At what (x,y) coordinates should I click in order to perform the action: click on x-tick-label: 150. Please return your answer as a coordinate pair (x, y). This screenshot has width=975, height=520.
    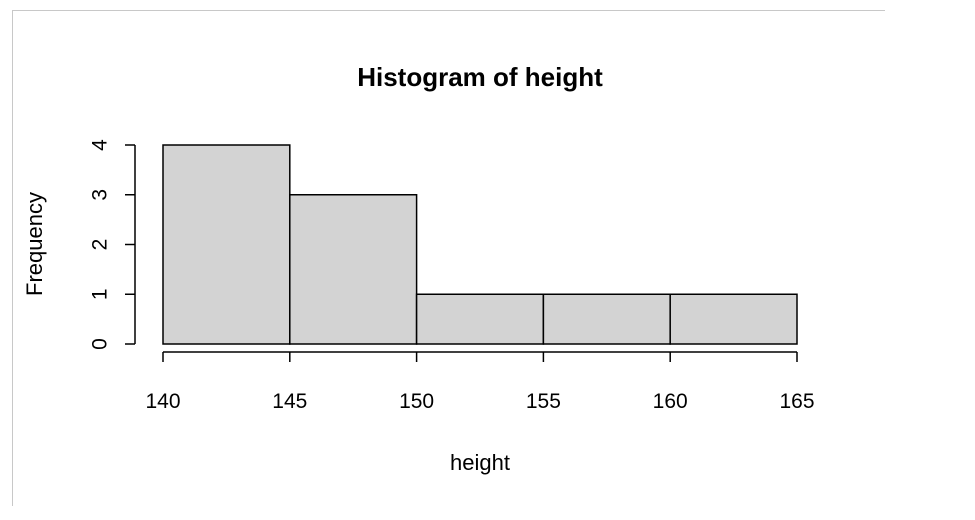
    Looking at the image, I should click on (416, 401).